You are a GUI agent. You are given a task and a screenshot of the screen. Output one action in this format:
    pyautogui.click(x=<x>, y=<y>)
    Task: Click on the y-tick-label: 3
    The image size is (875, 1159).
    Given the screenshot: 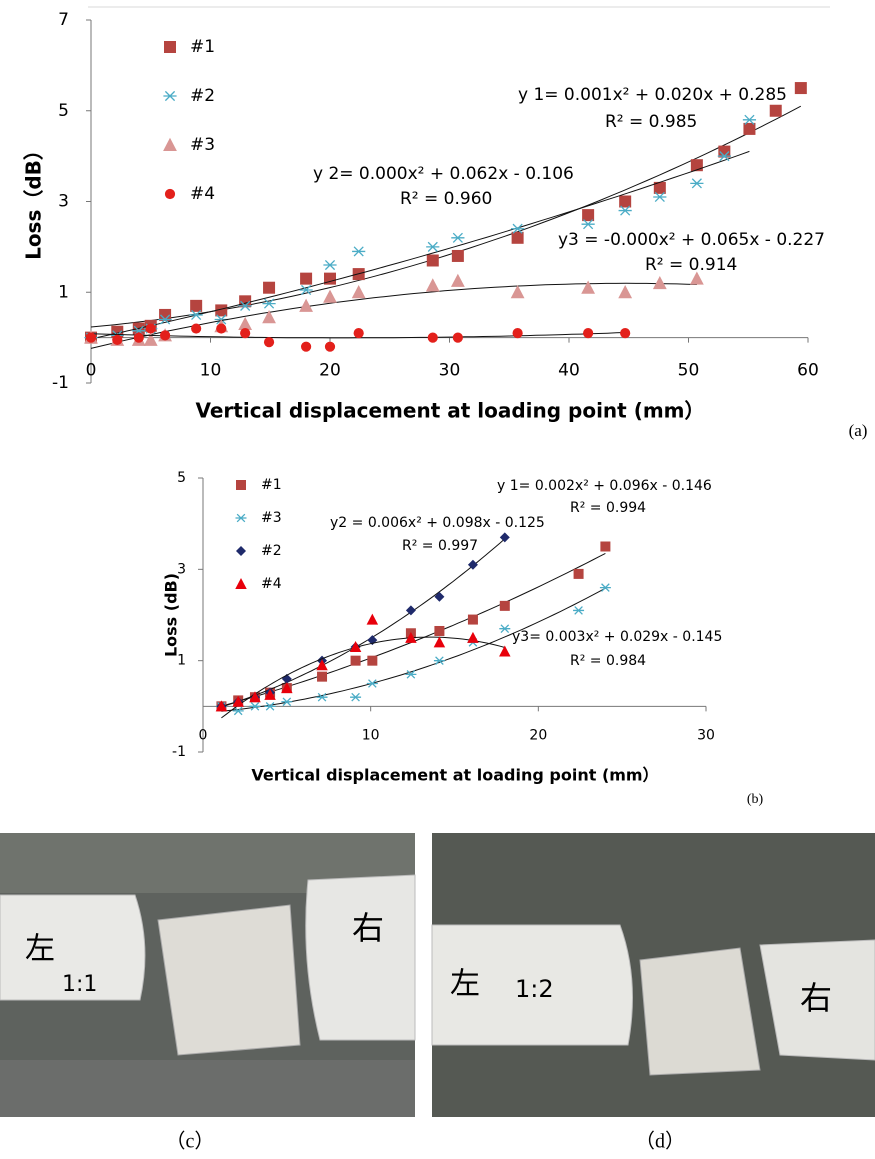 What is the action you would take?
    pyautogui.click(x=63, y=202)
    